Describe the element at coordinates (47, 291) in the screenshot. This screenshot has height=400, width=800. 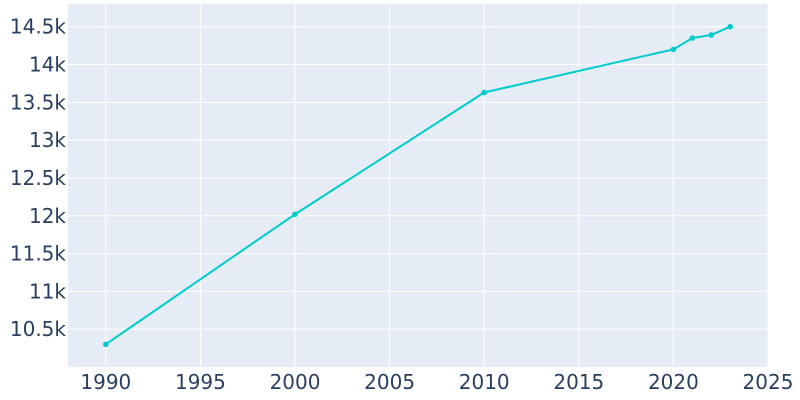
I see `y-tick-label: 11k` at that location.